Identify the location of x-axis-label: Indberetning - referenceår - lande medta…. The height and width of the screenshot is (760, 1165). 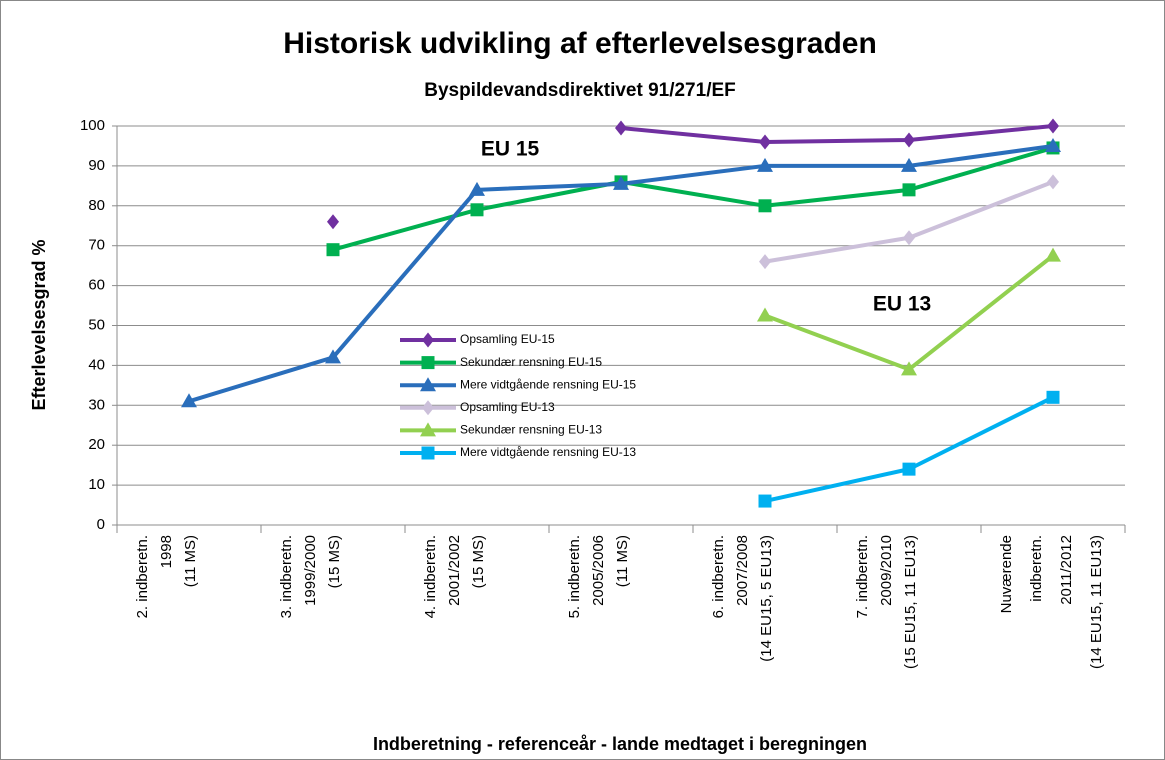
(620, 744).